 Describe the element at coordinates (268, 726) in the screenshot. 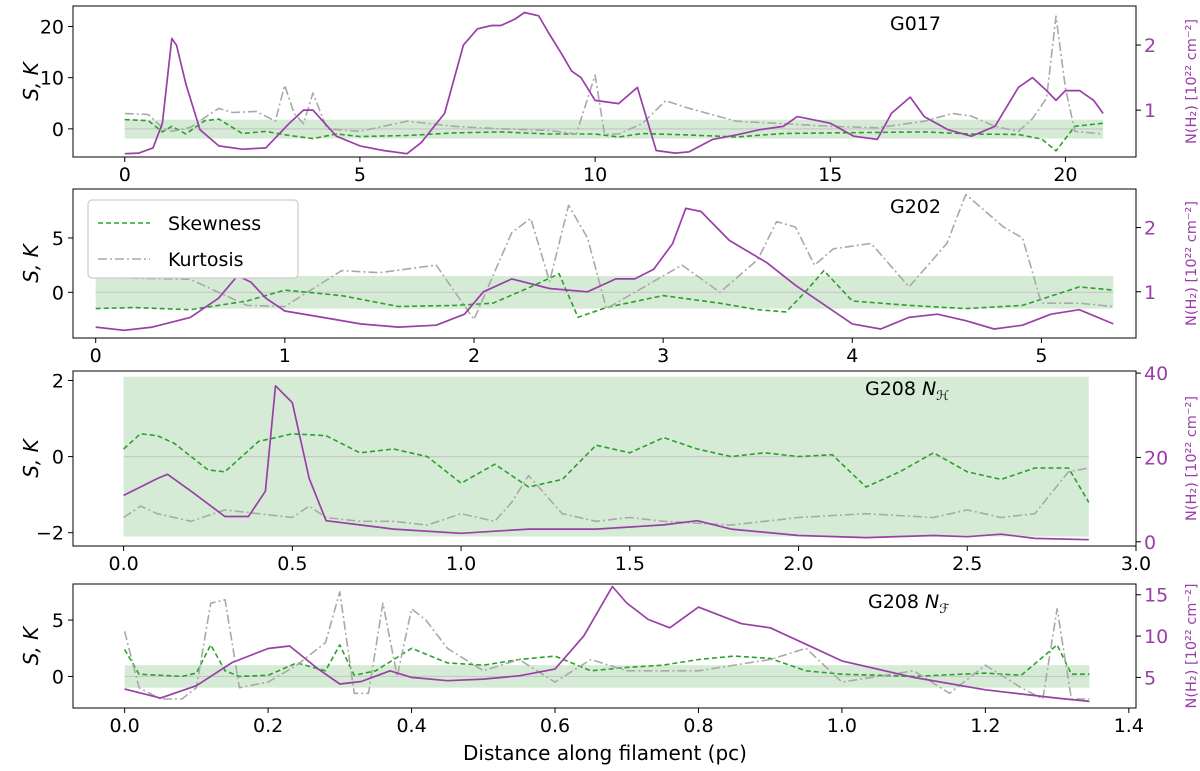

I see `x-tick-label: 0.2` at that location.